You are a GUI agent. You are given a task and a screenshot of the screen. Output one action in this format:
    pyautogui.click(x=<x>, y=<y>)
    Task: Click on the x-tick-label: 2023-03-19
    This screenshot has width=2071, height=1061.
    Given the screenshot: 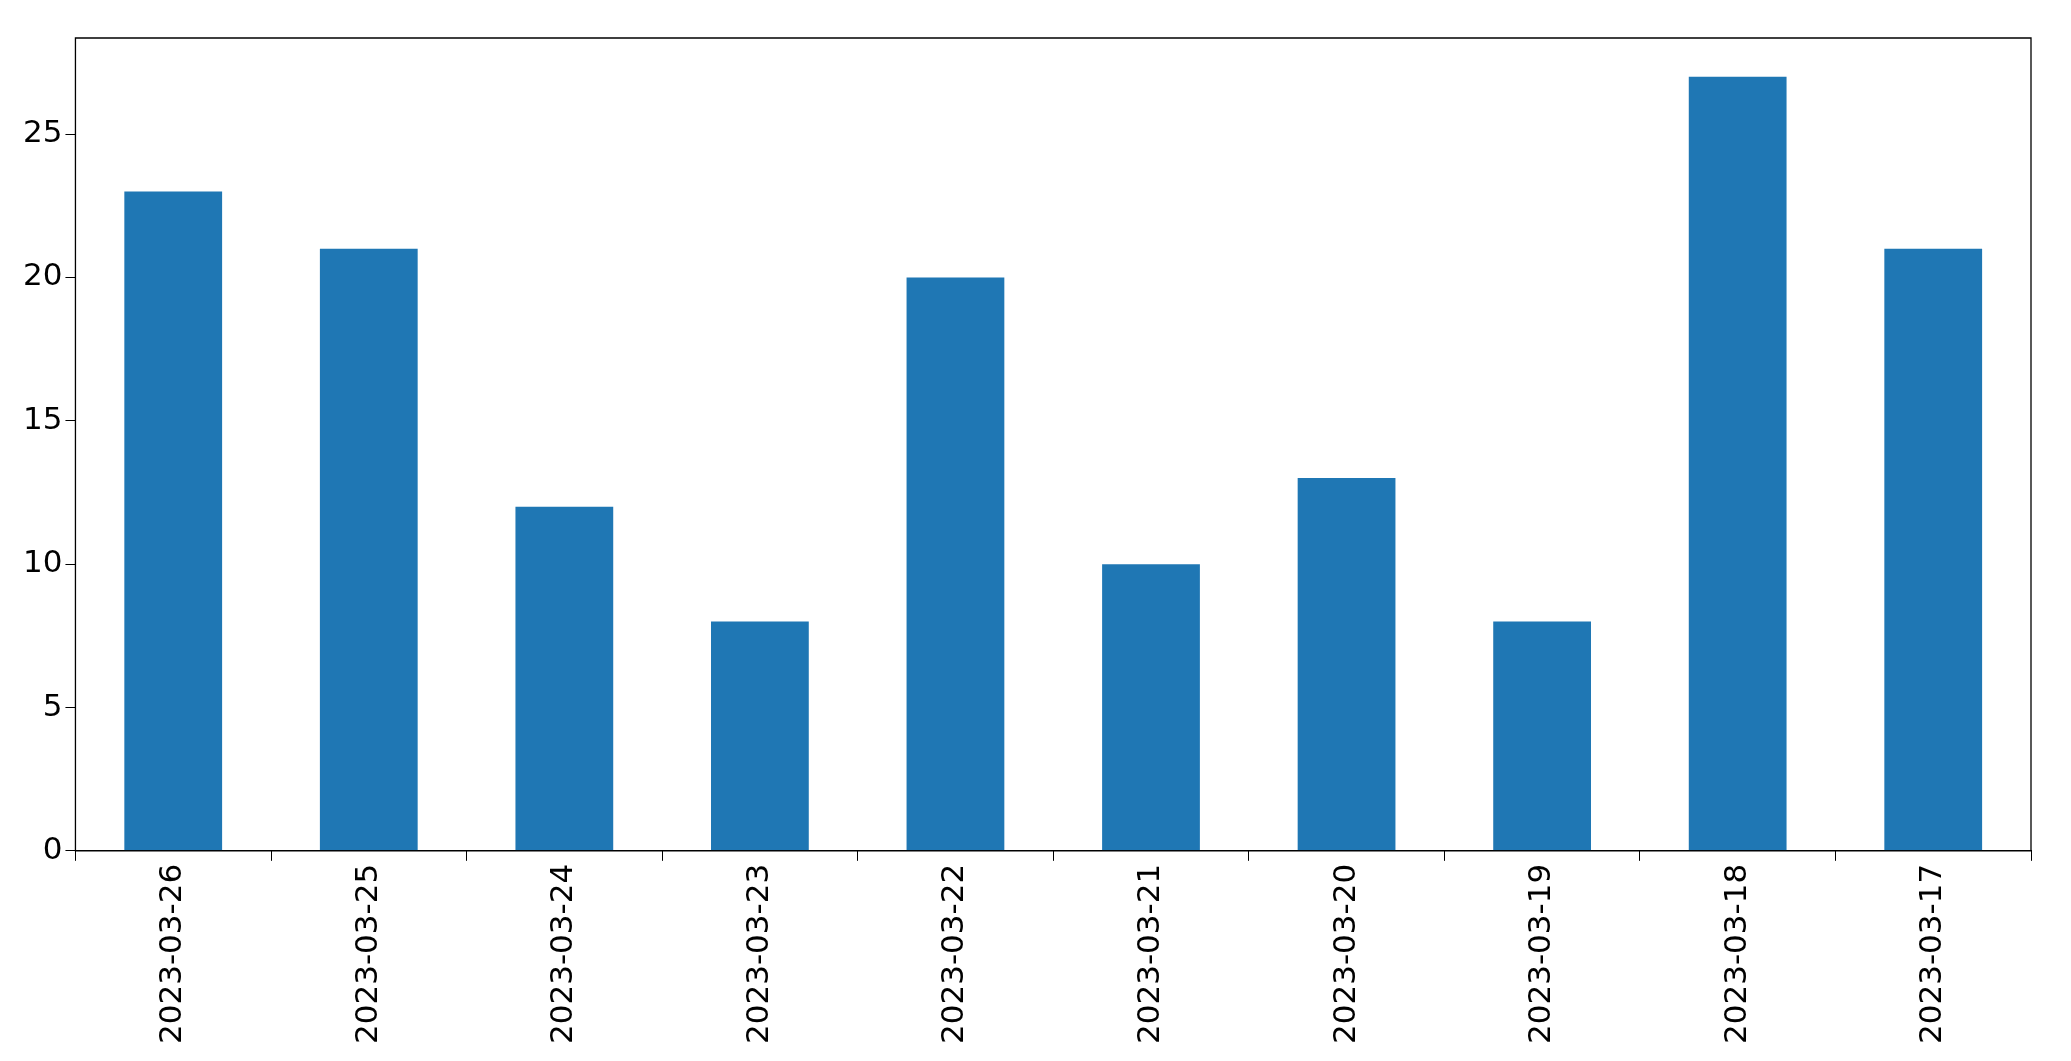 What is the action you would take?
    pyautogui.click(x=1539, y=954)
    